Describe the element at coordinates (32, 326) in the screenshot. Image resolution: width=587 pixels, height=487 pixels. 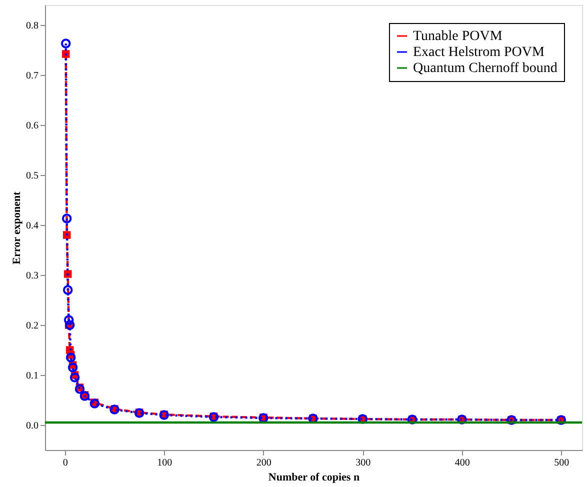
I see `y-tick-label: 0.2` at that location.